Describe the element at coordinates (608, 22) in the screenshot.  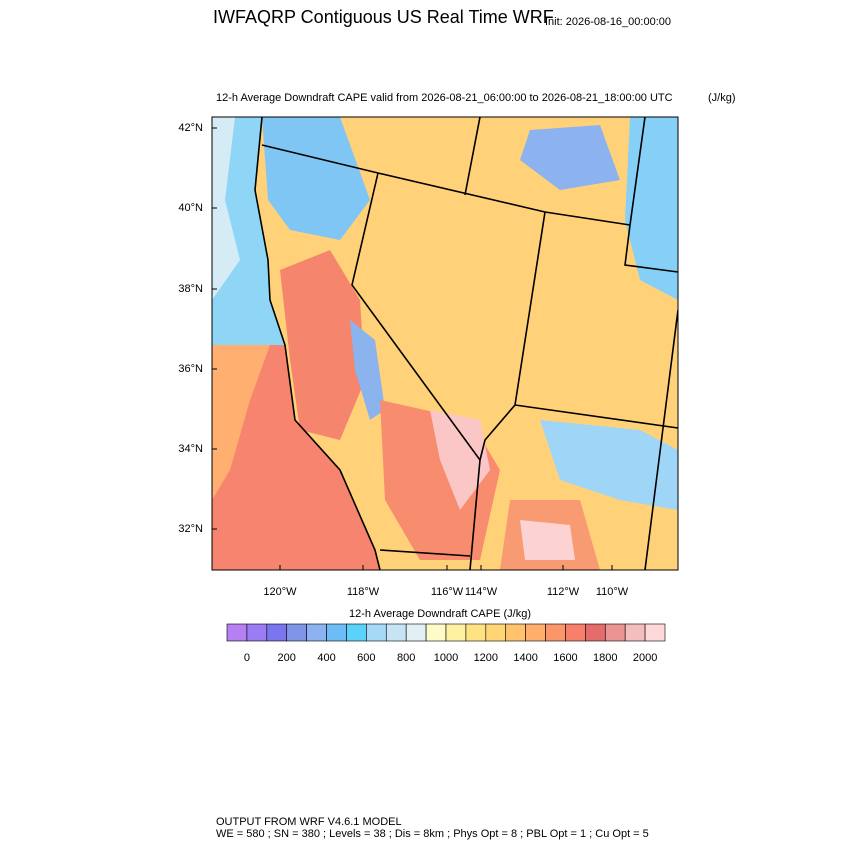
I see `init-time: Init: 2026-08-16_00:00:00` at that location.